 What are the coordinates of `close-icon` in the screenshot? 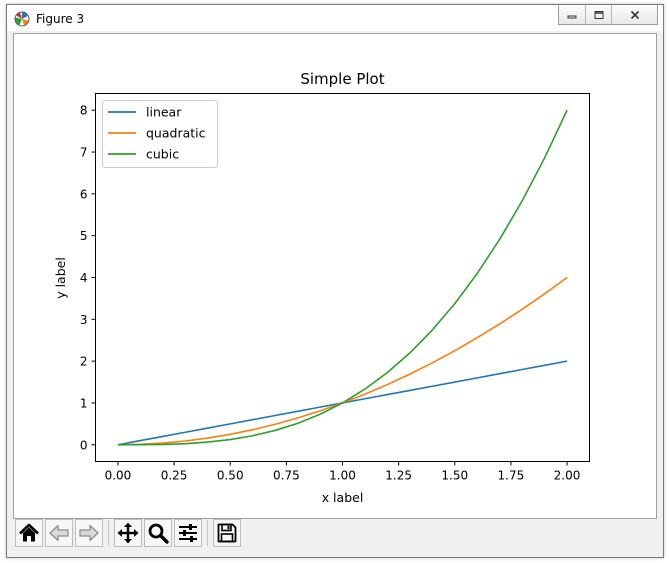 It's located at (634, 14).